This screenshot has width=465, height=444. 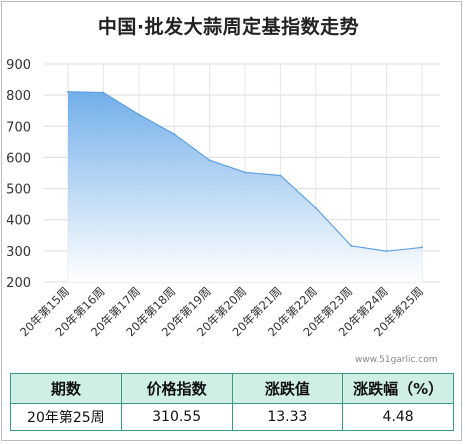 I want to click on chart-title: 中国·批发大蒜周定基指数走势, so click(x=228, y=27).